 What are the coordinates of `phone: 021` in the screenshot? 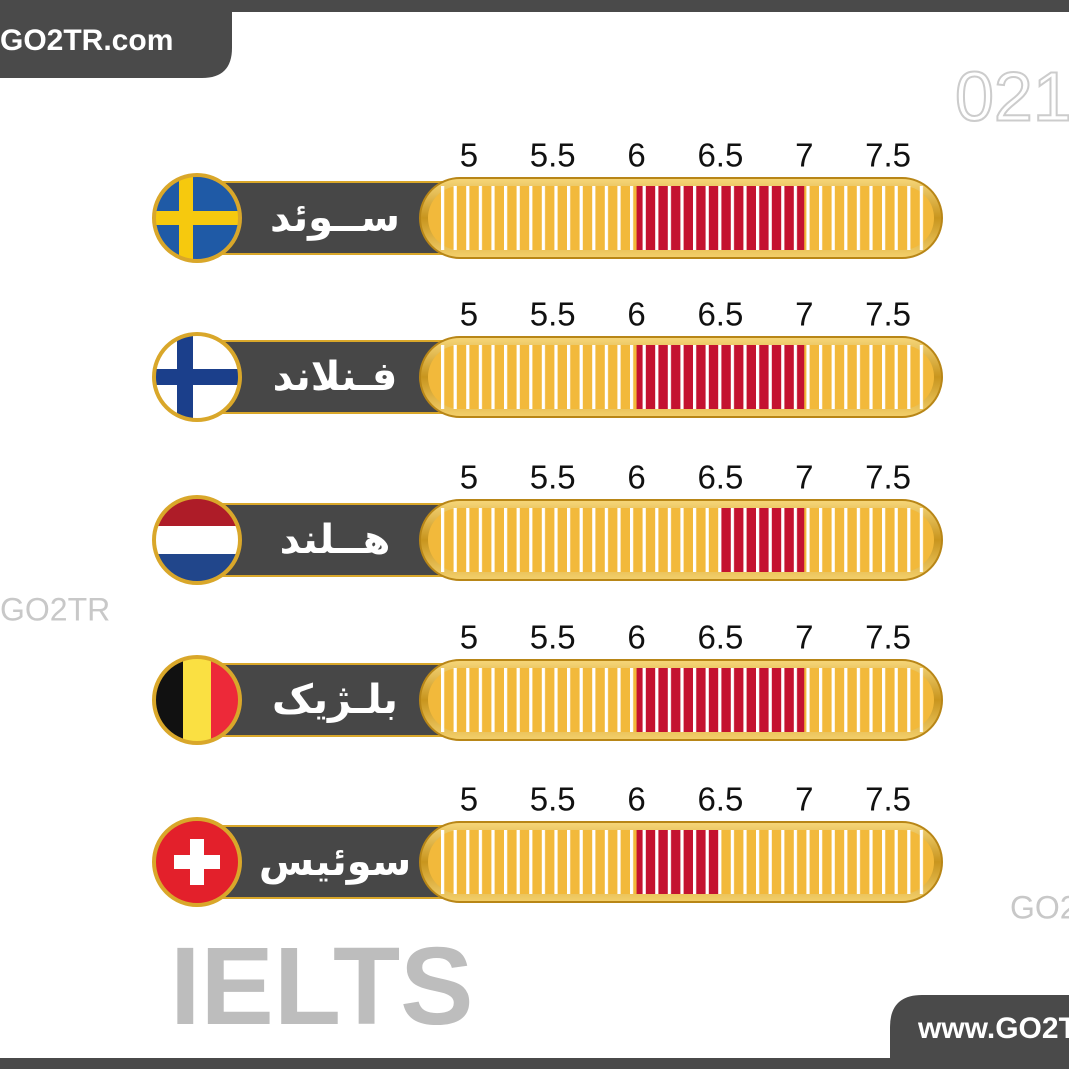 It's located at (1012, 96).